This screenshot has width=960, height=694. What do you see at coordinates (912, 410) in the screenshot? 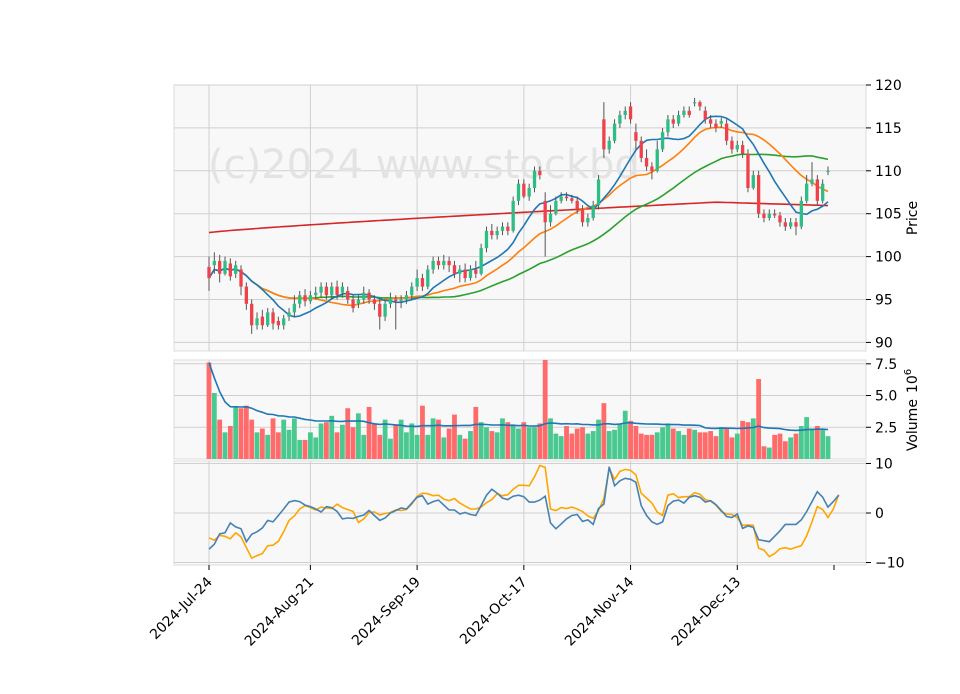
I see `volume-axis-label: Volume 106` at bounding box center [912, 410].